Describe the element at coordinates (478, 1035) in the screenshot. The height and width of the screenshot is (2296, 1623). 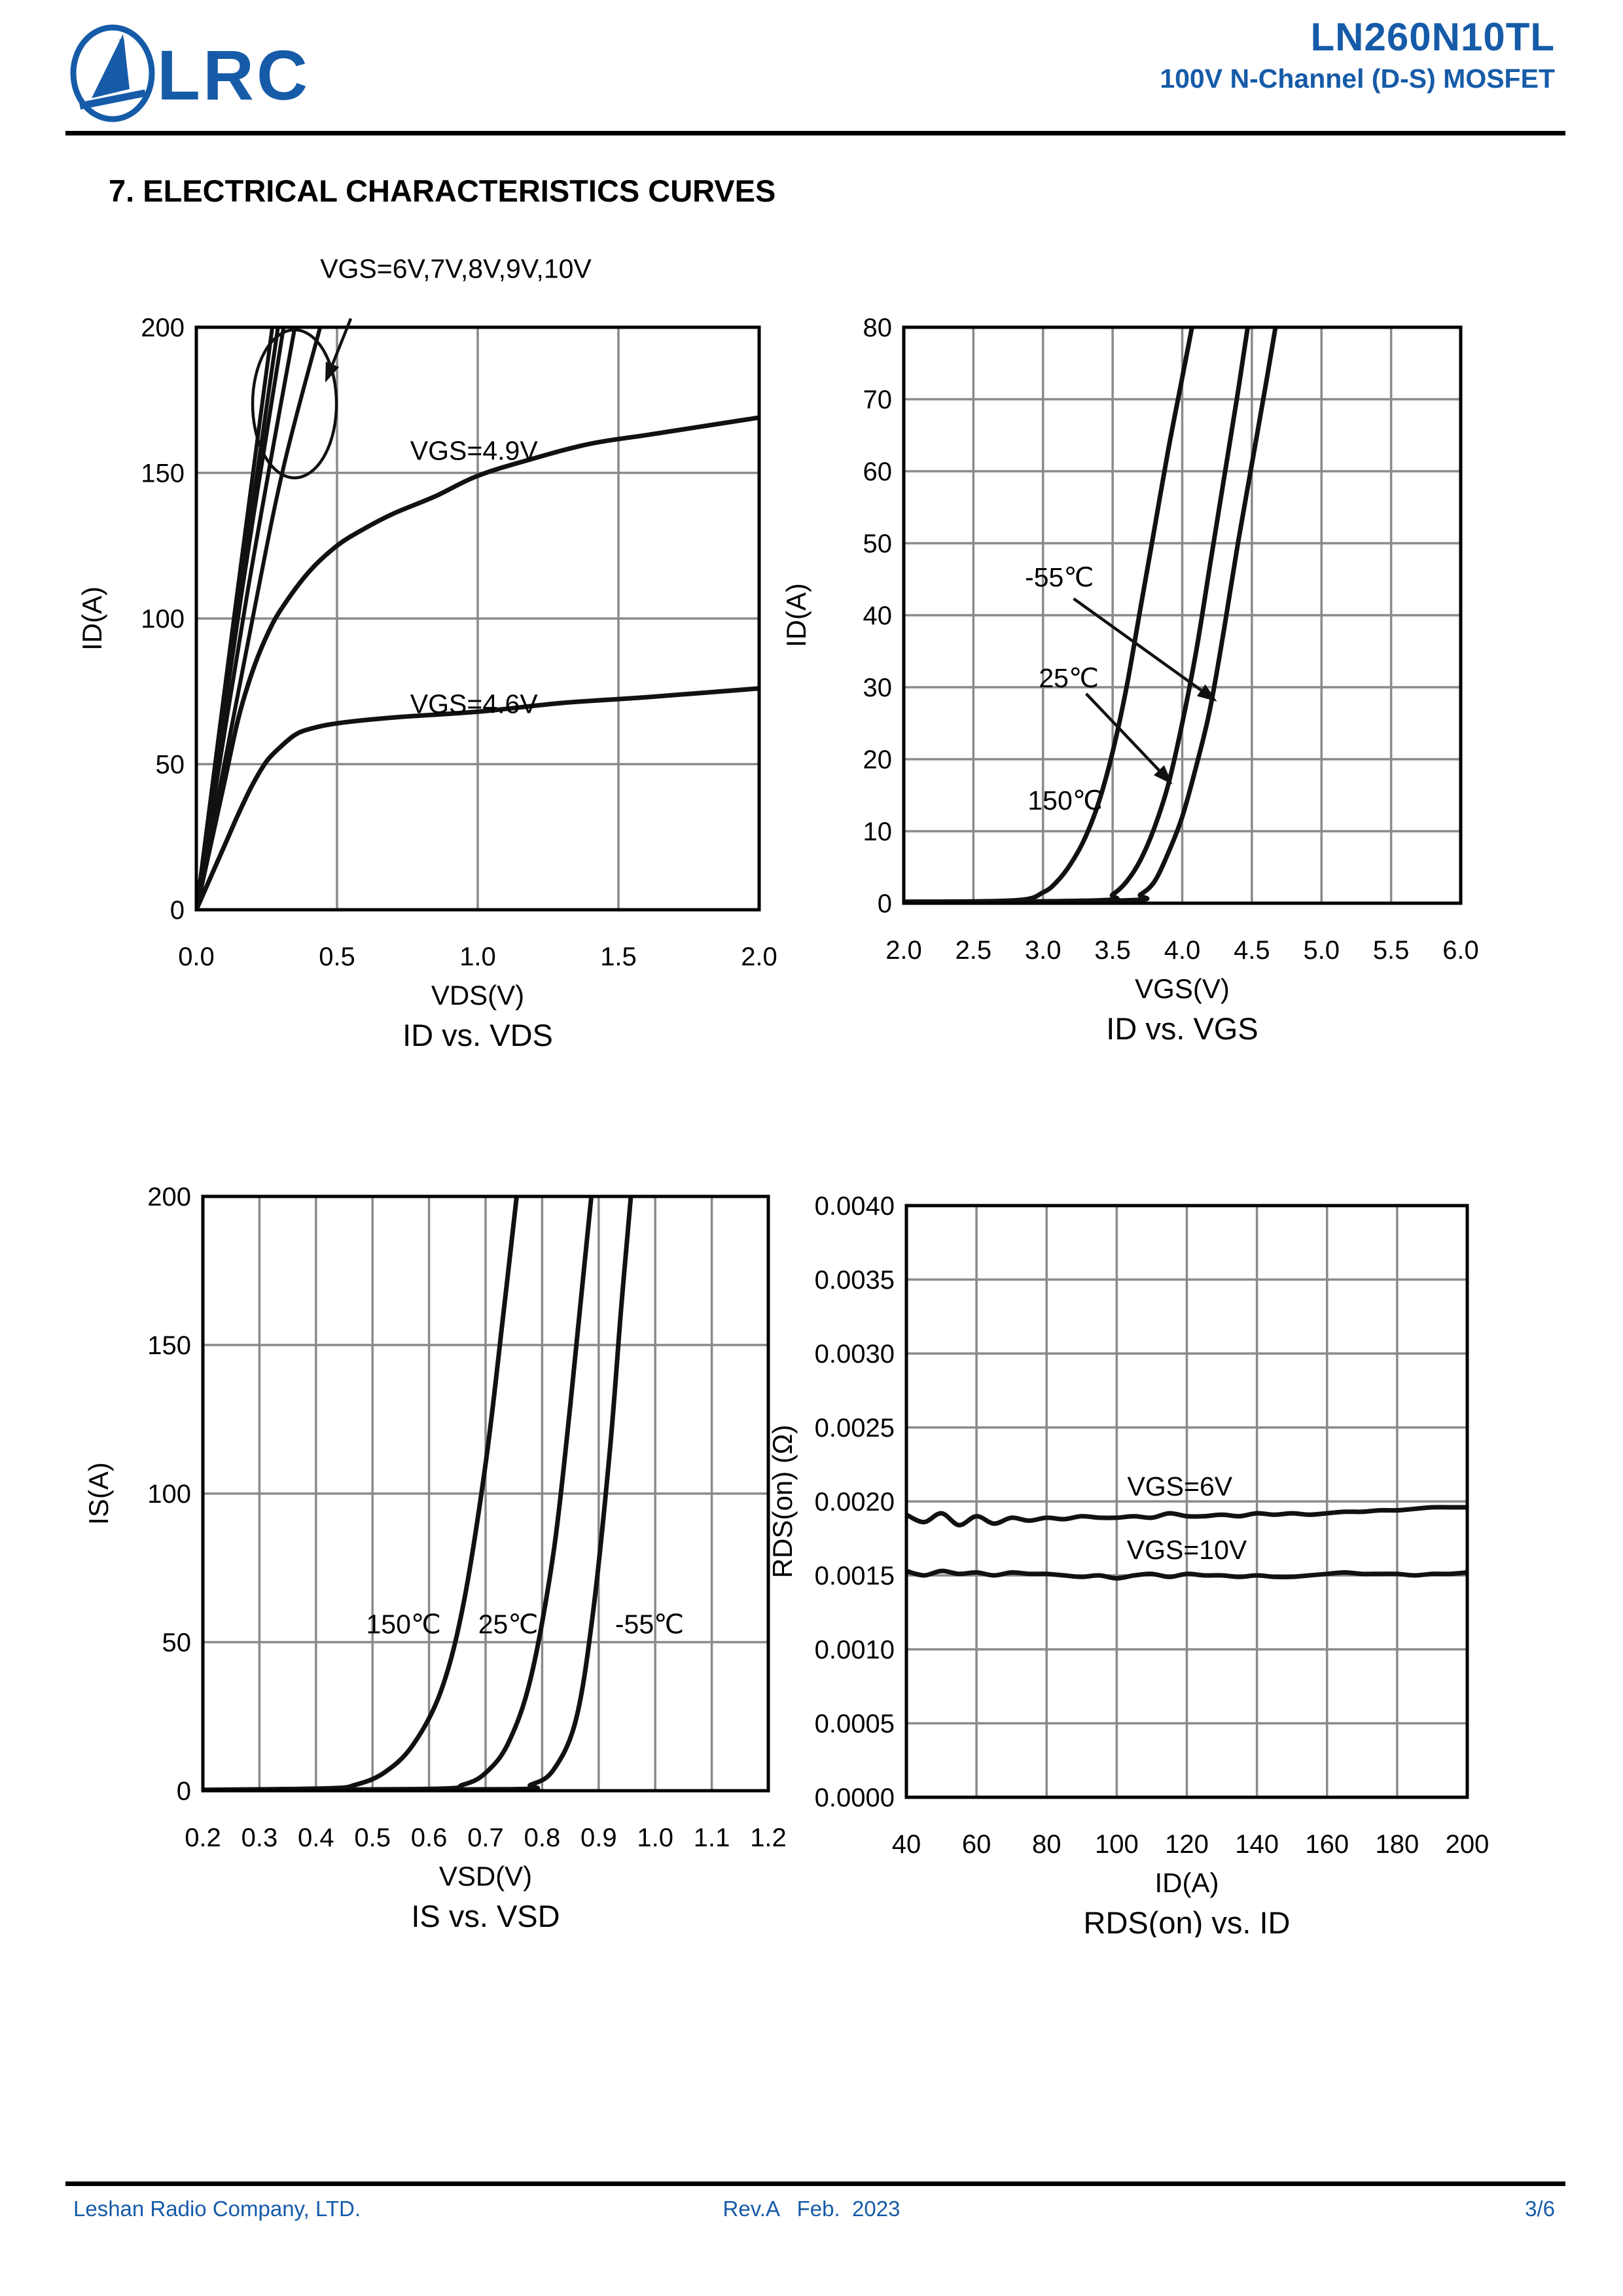
I see `chart-title: ID vs. VDS` at that location.